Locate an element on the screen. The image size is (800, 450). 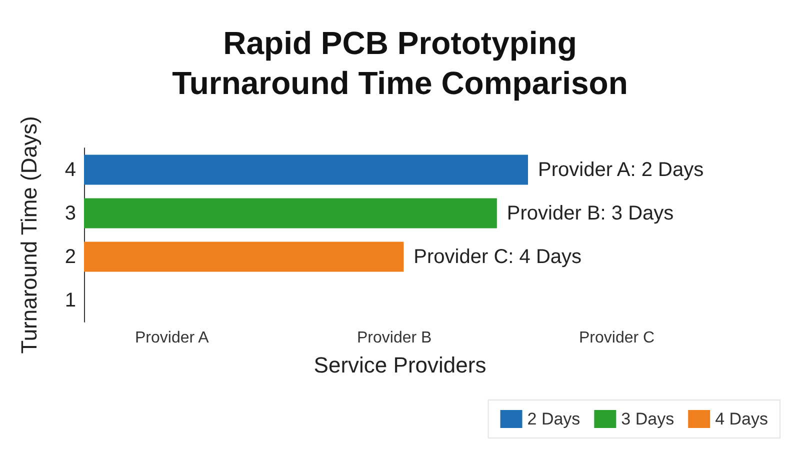
y-tick-label: 3 is located at coordinates (70, 213).